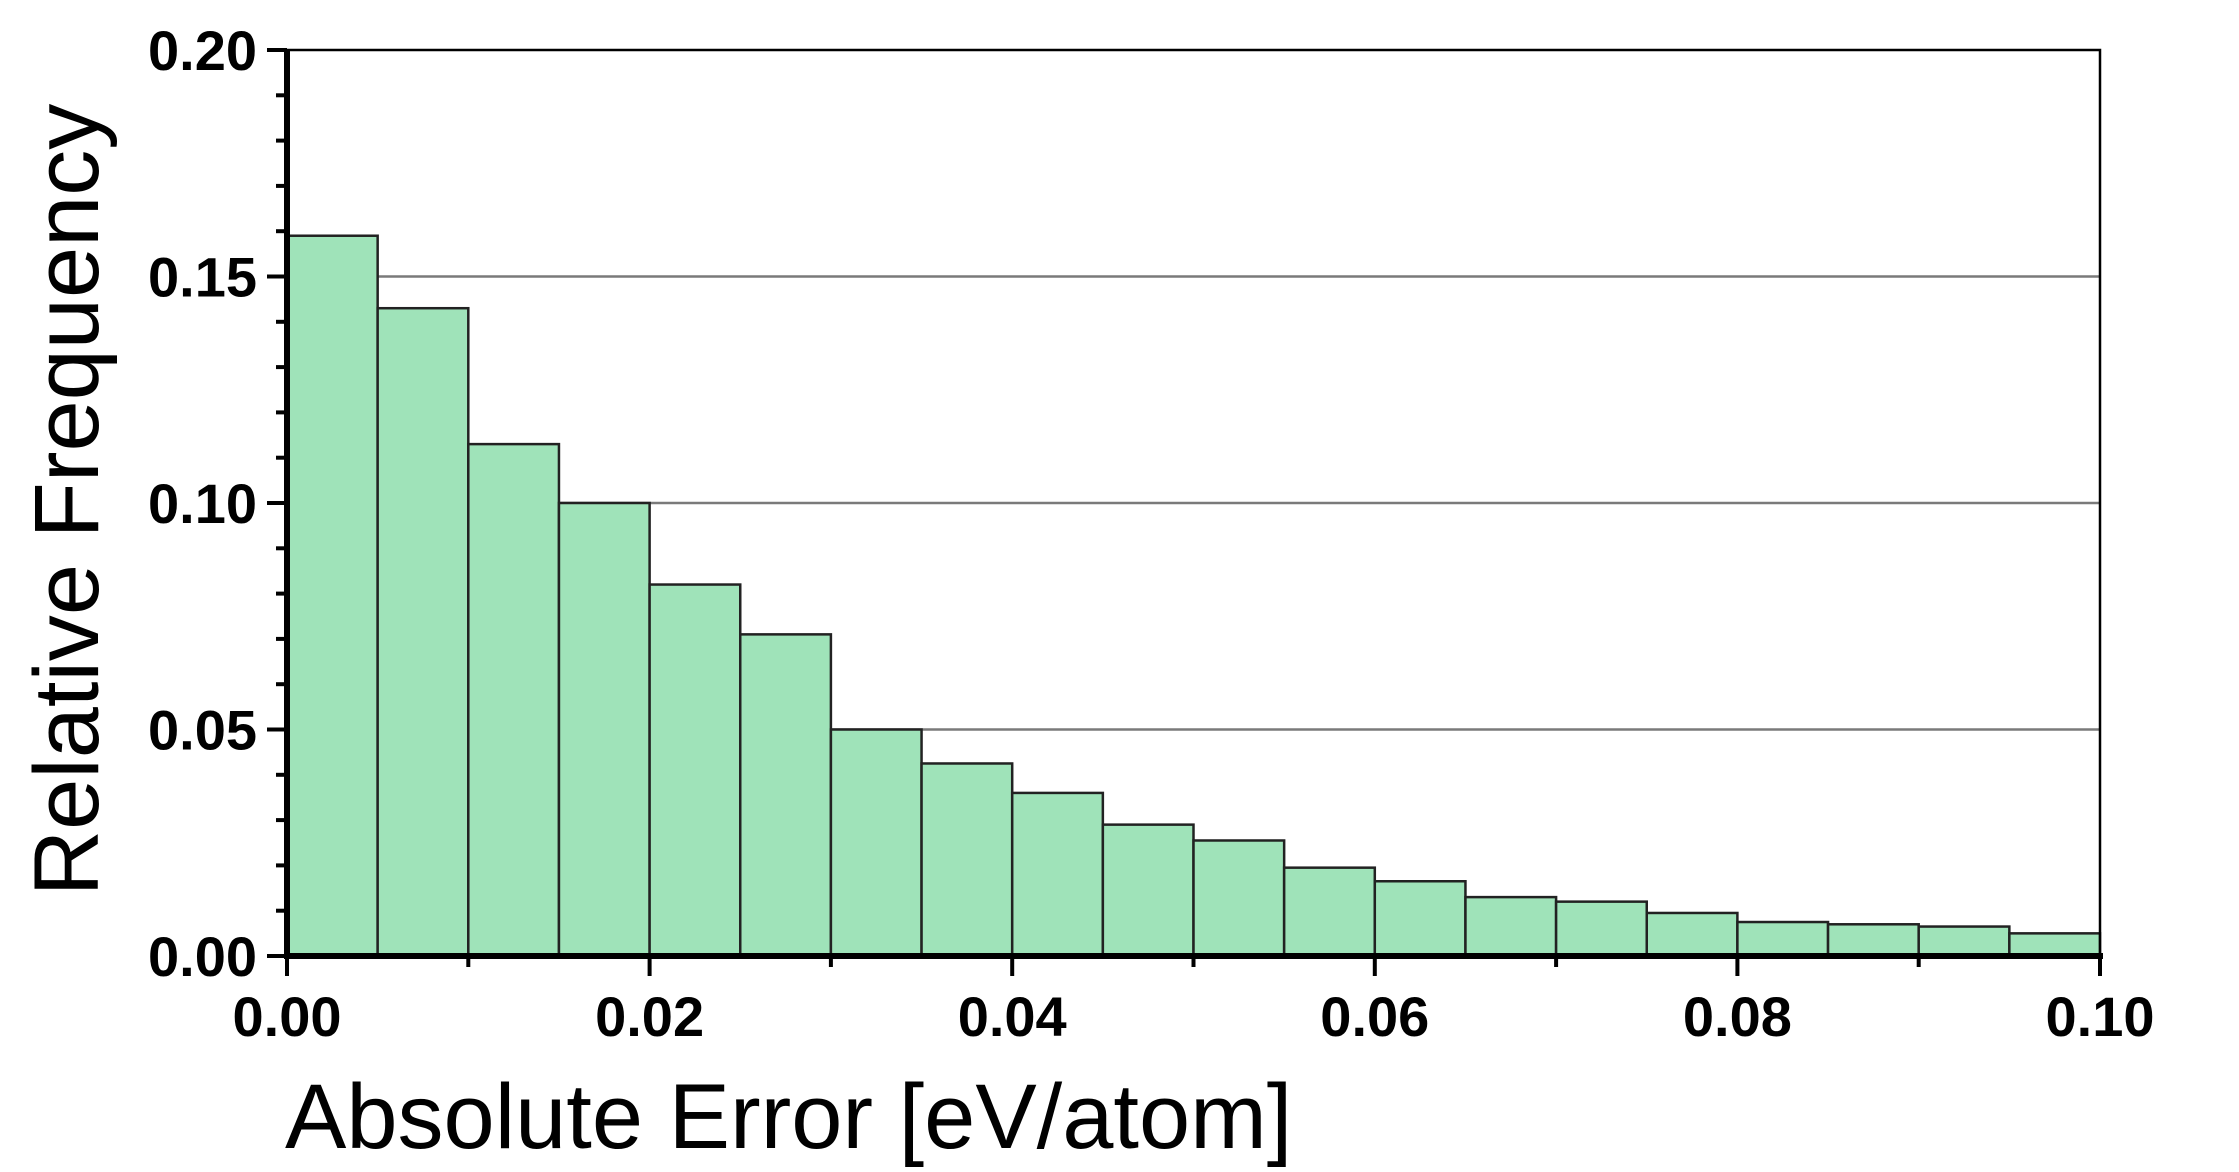 This screenshot has height=1172, width=2239. I want to click on x-tick-label: 0.08, so click(1737, 1016).